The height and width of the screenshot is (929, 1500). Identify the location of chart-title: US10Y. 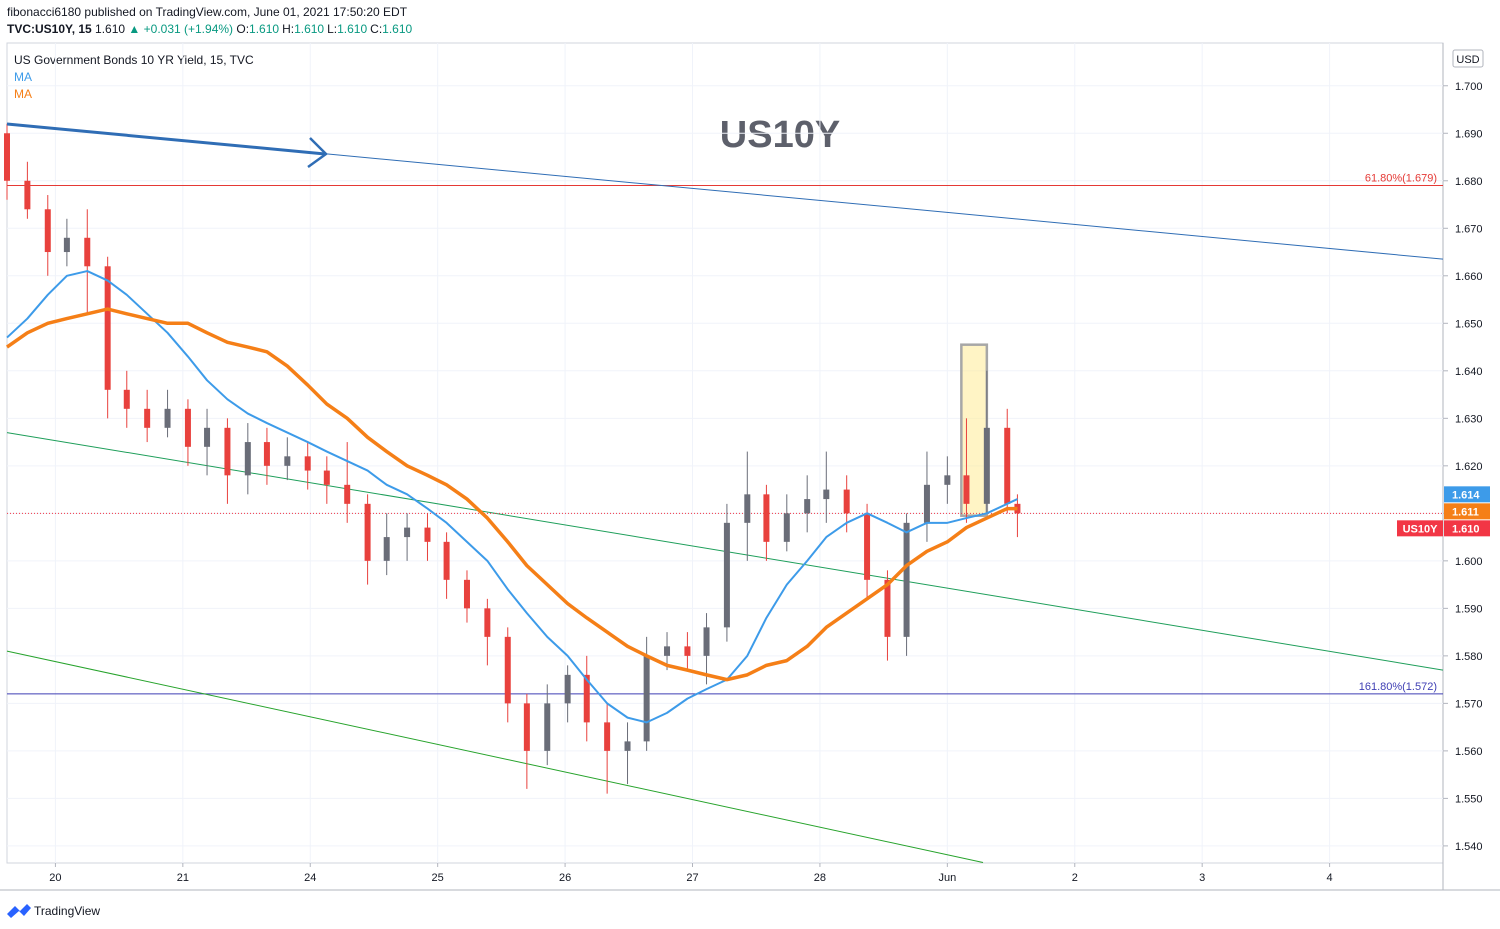
(780, 135).